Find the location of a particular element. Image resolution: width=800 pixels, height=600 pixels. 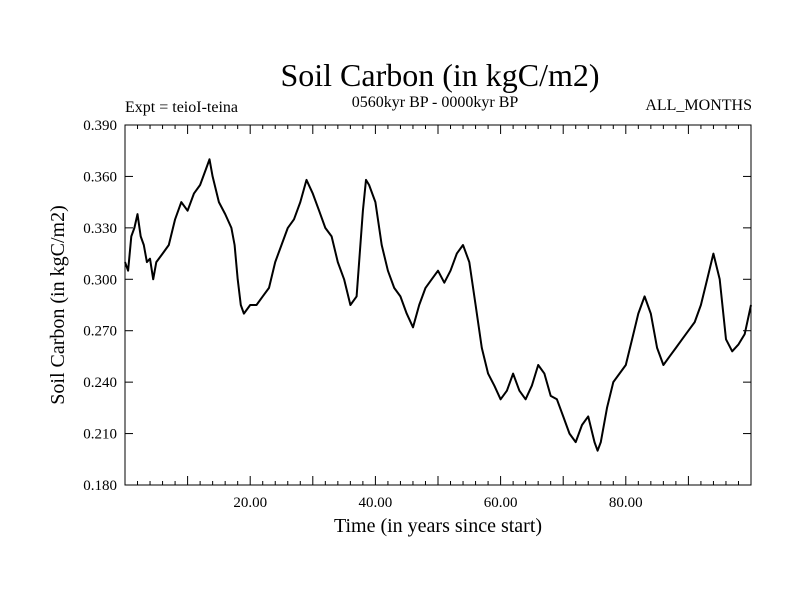

y-axis-label: Soil Carbon (in kgC/m2) is located at coordinates (58, 304).